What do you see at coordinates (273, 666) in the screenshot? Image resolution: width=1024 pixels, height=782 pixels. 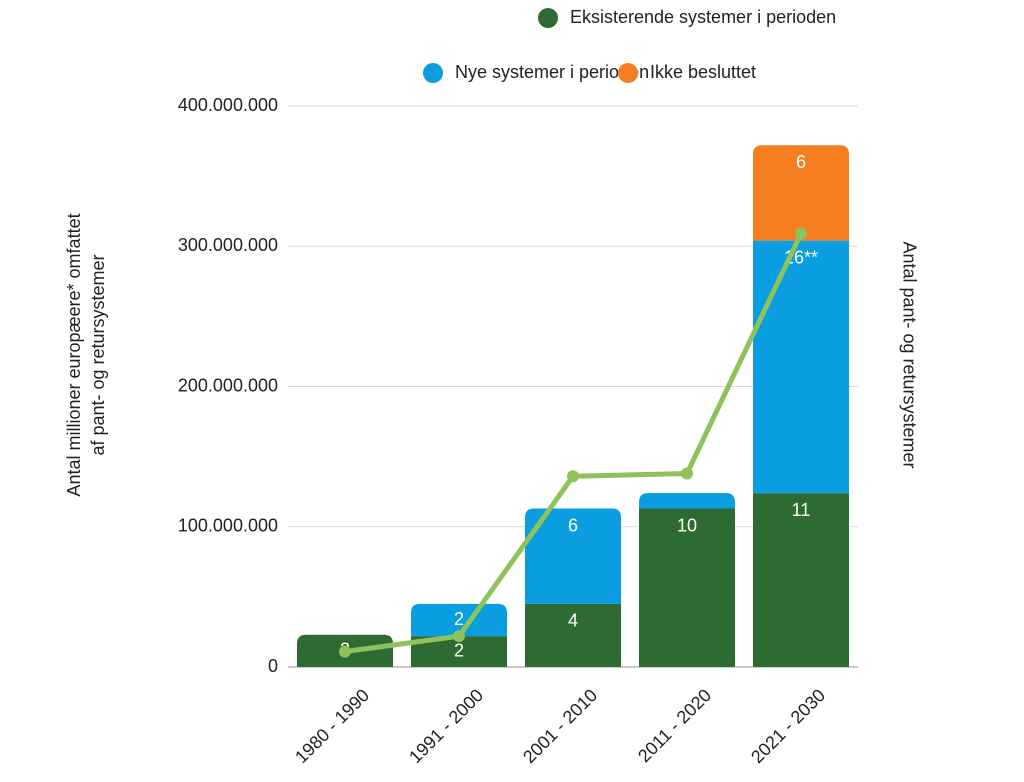 I see `y-tick-label: 0` at bounding box center [273, 666].